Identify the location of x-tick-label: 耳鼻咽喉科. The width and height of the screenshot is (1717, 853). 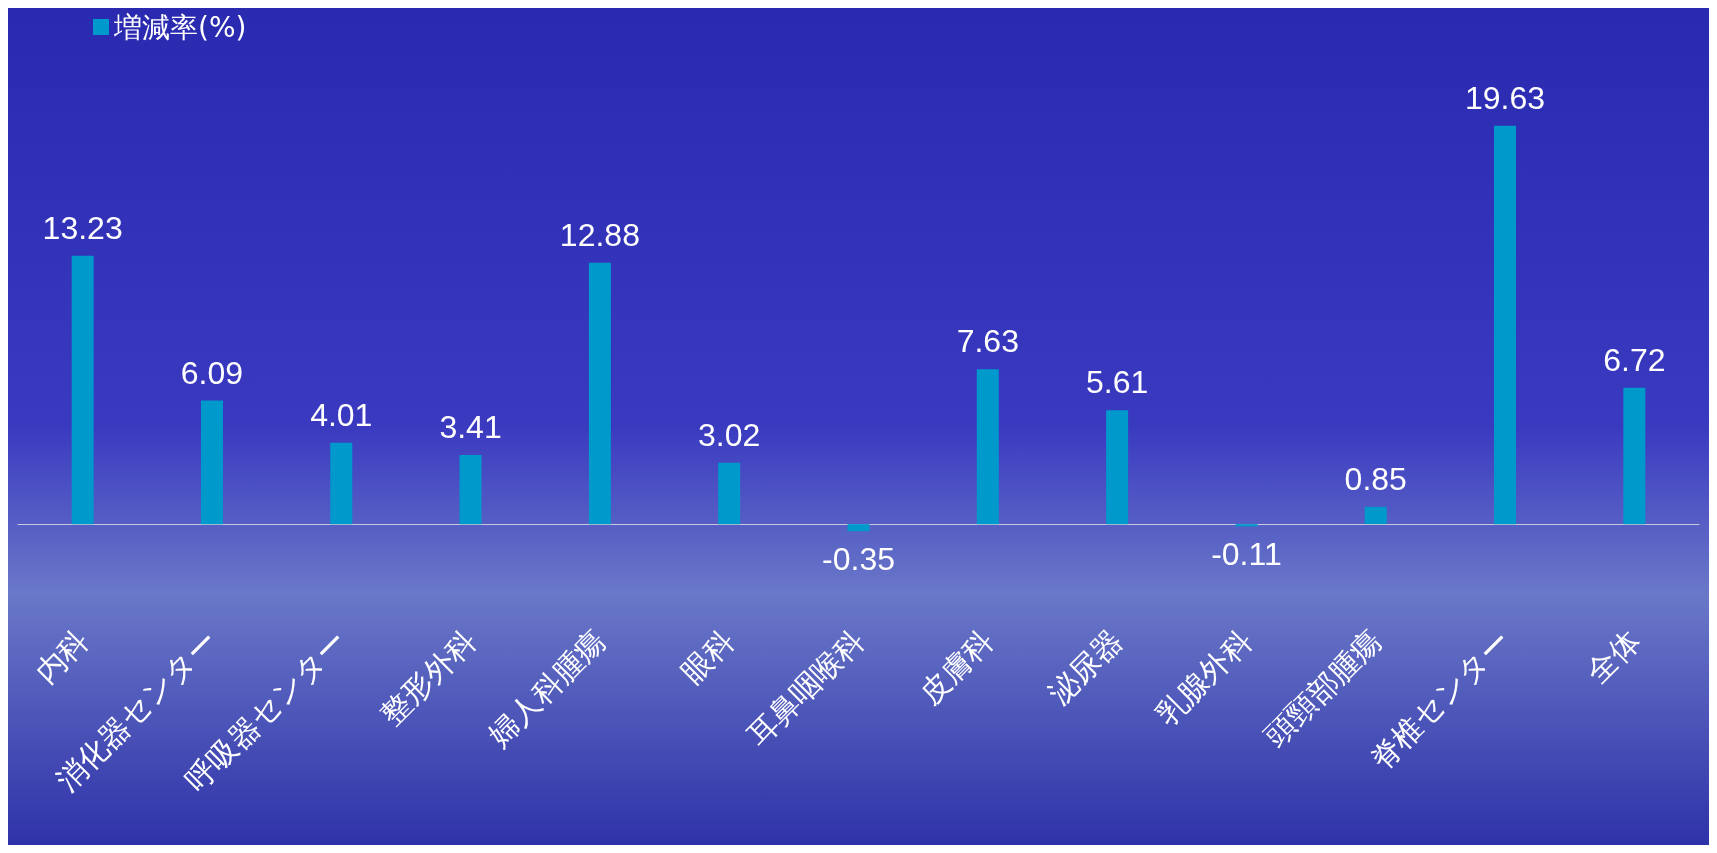
(805, 688).